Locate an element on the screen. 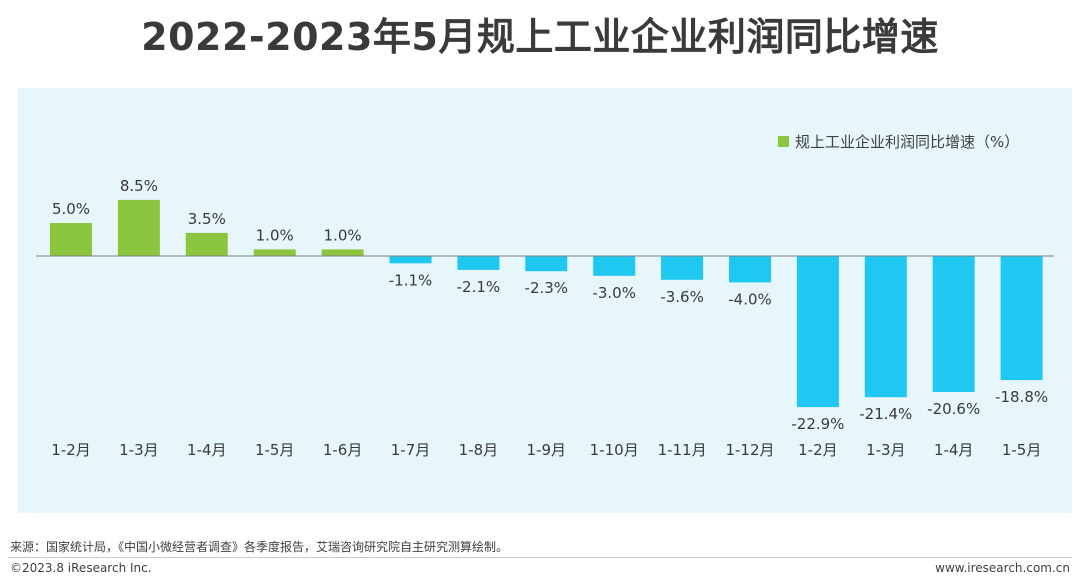  category-label-2: 1-3月 is located at coordinates (139, 450).